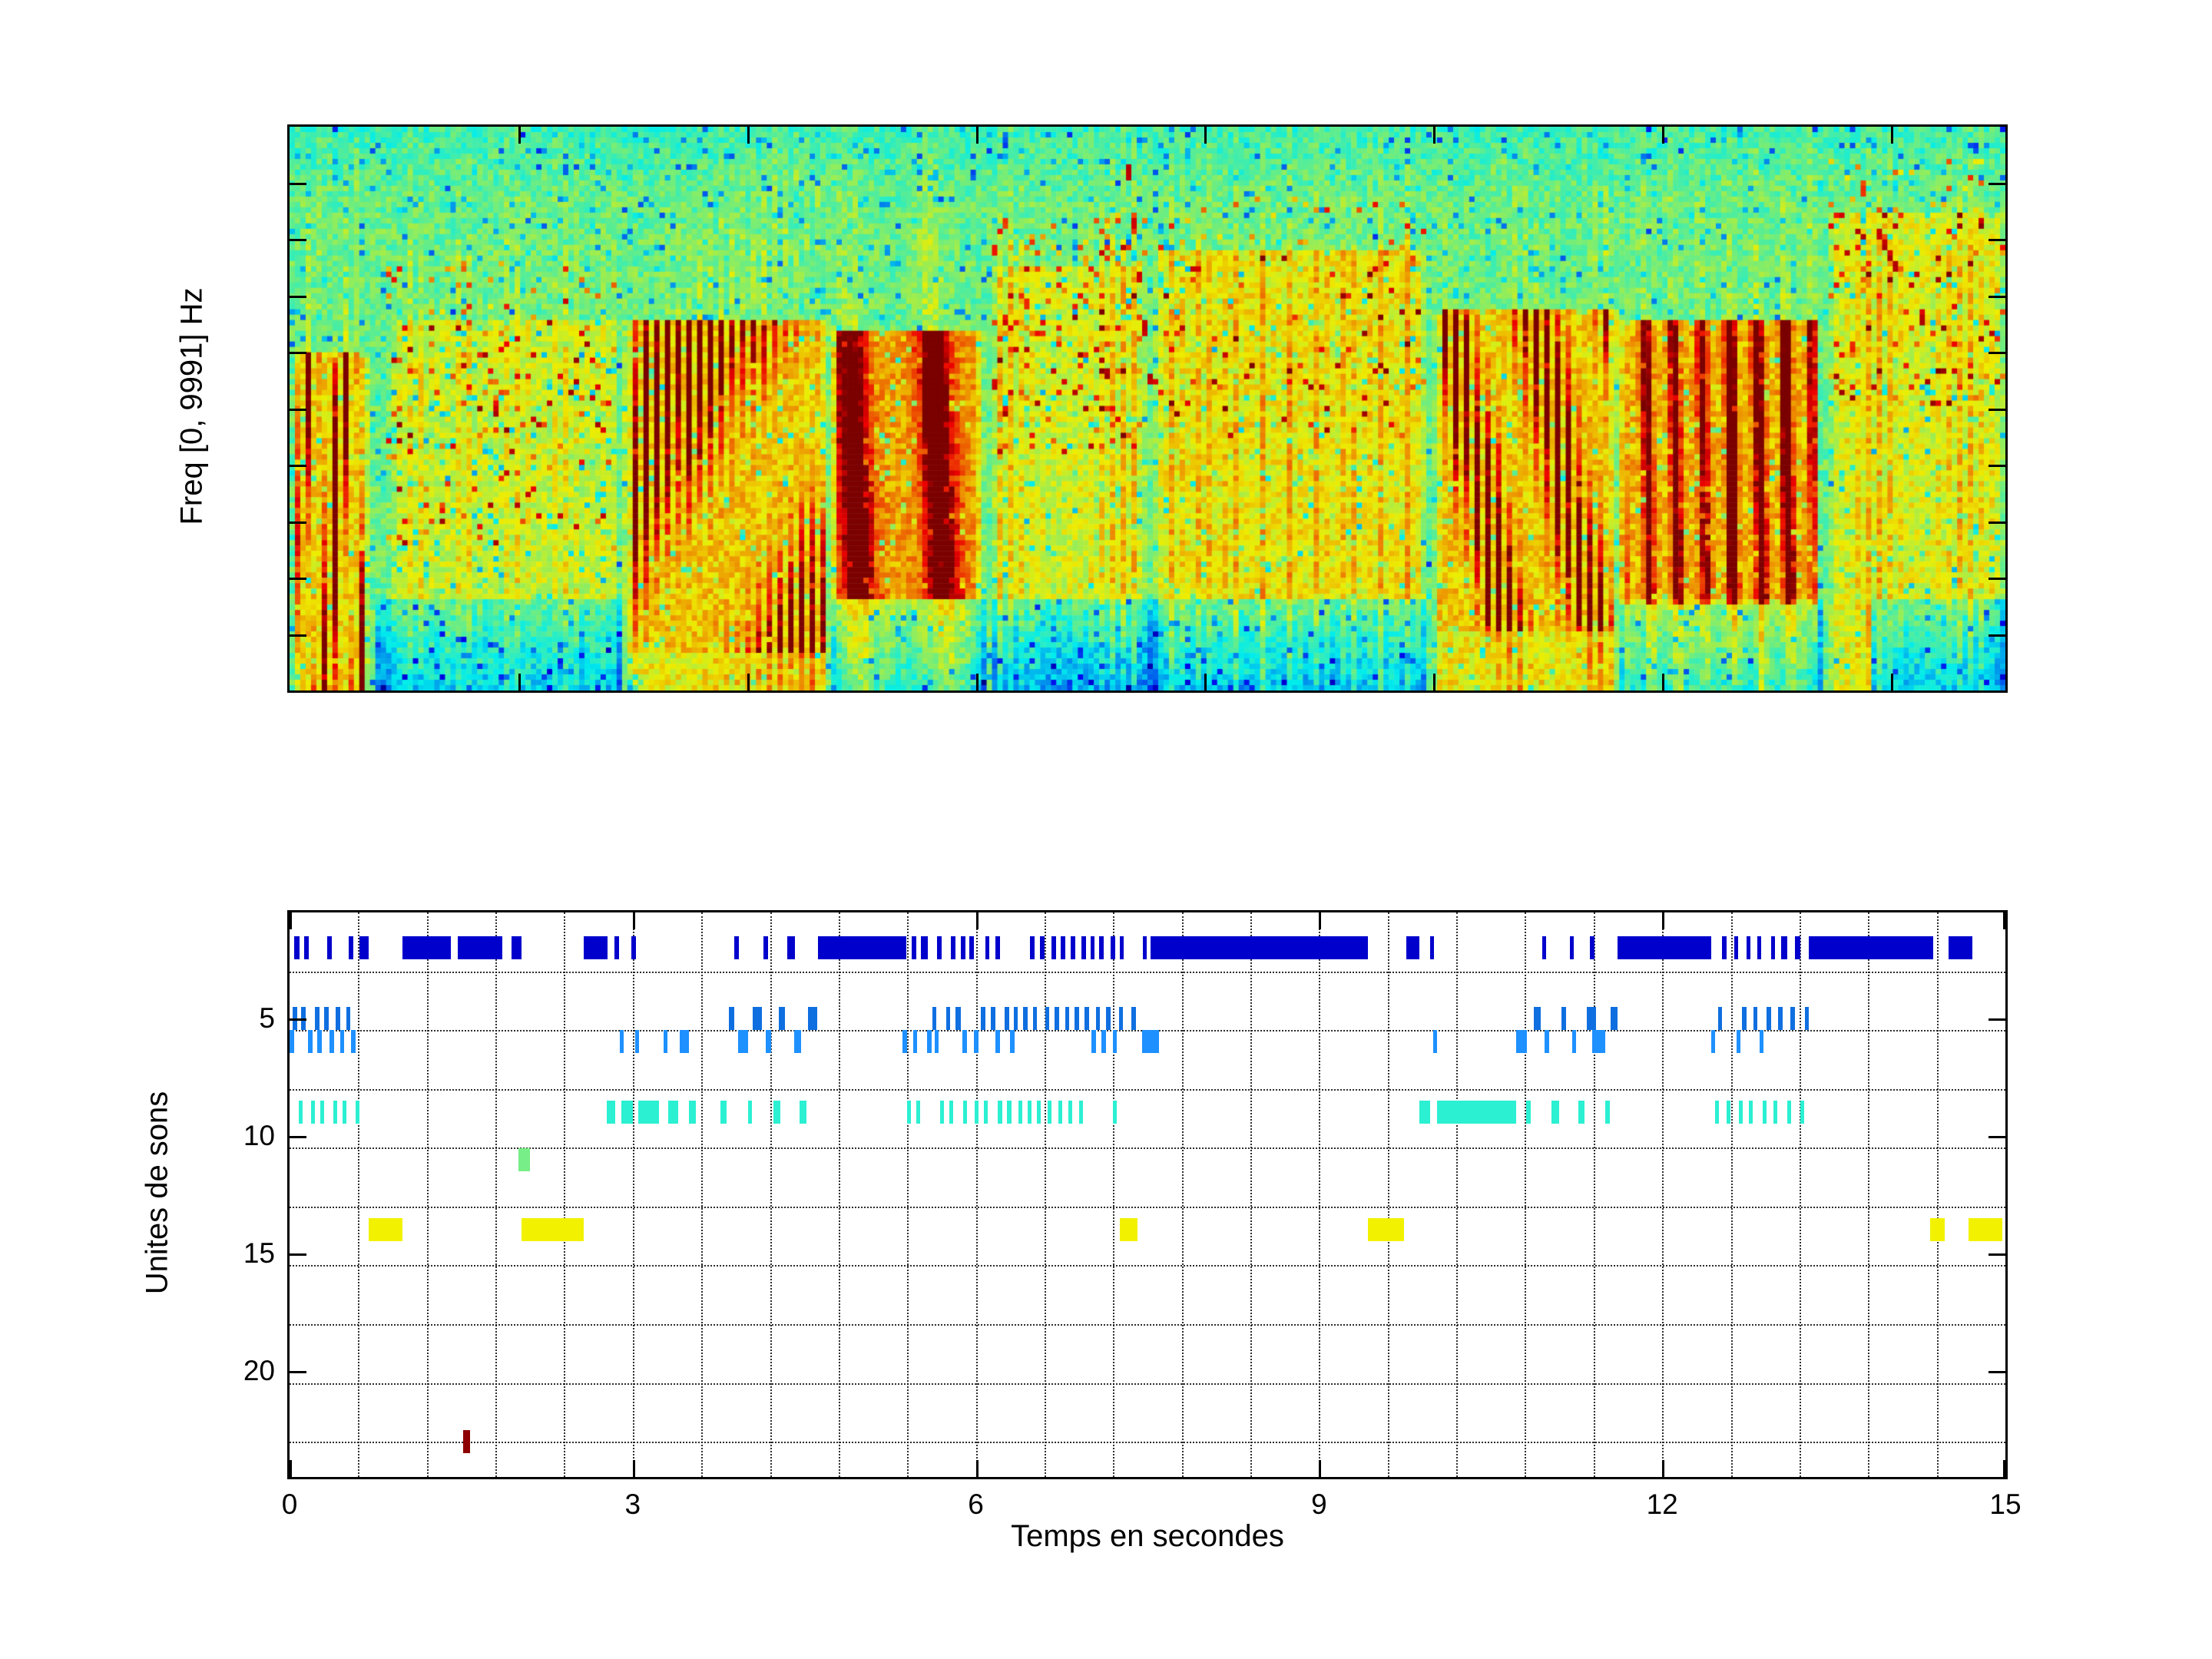  I want to click on y-tick-label: 10, so click(259, 1135).